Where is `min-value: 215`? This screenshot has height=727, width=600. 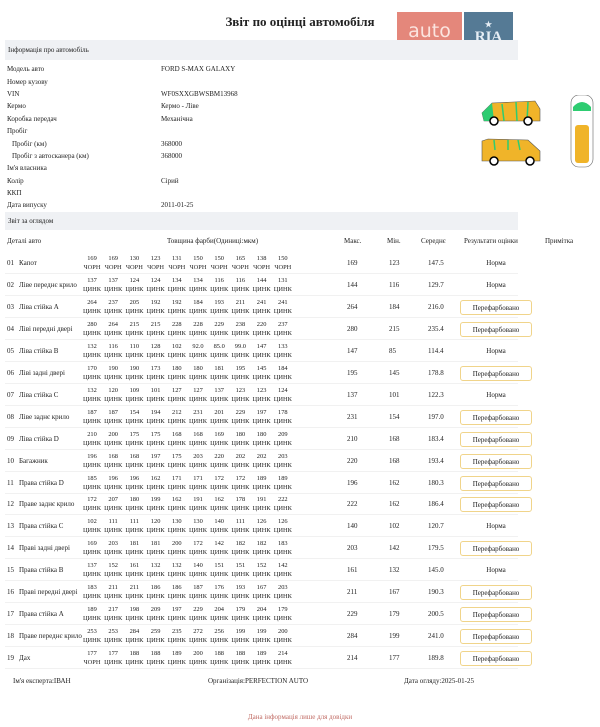 min-value: 215 is located at coordinates (394, 328).